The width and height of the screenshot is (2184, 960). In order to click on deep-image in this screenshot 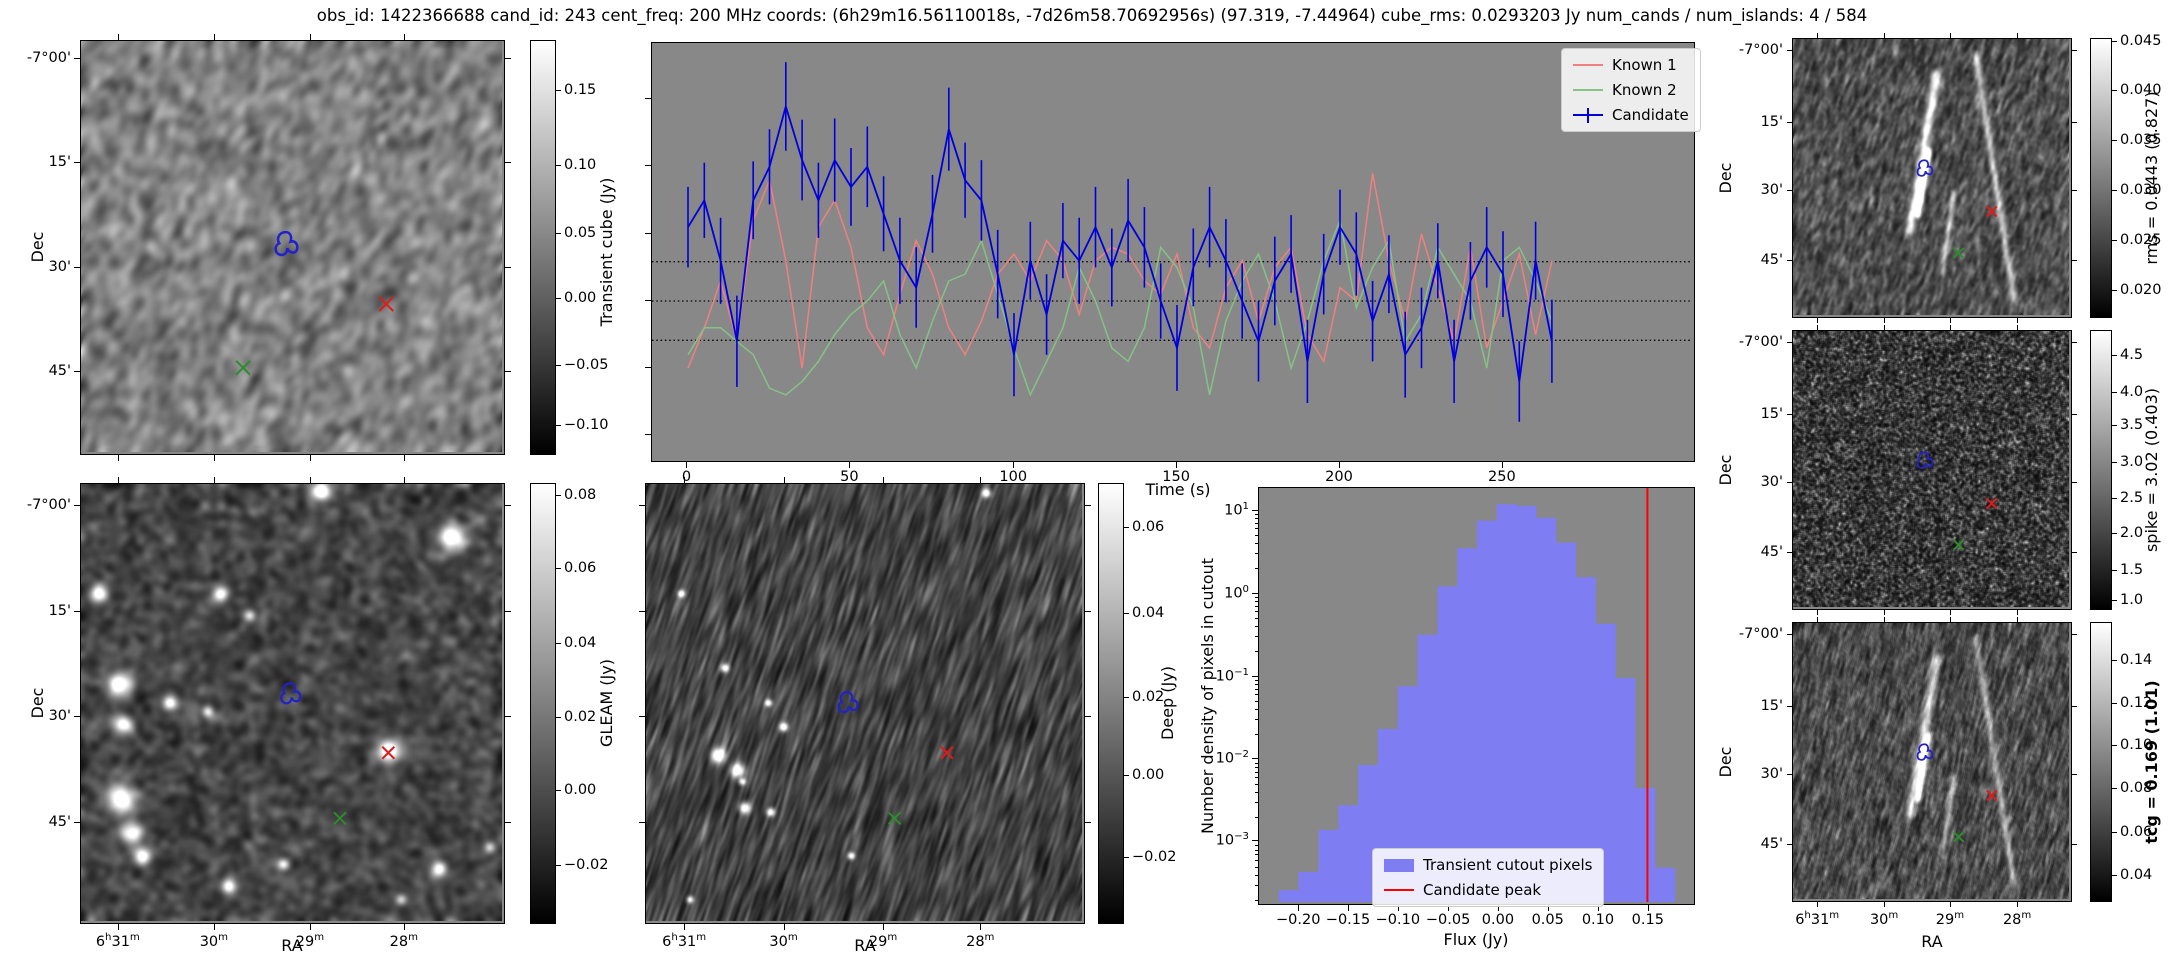, I will do `click(864, 702)`.